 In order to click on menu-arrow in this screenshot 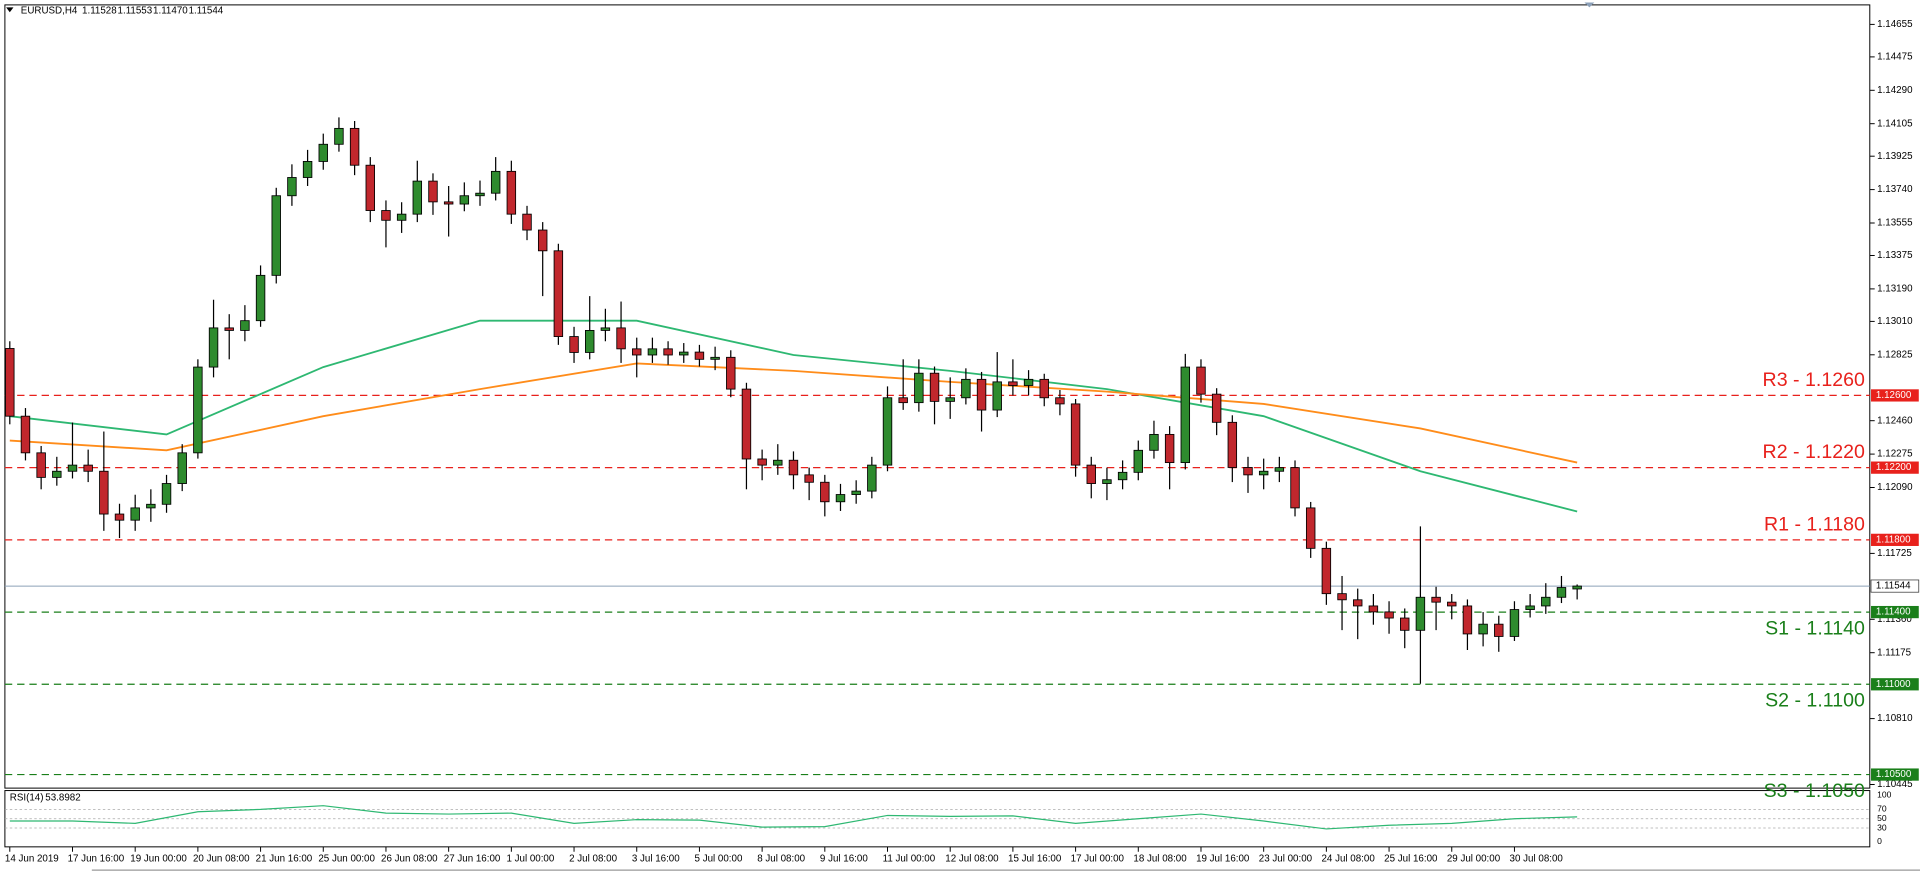, I will do `click(10, 10)`.